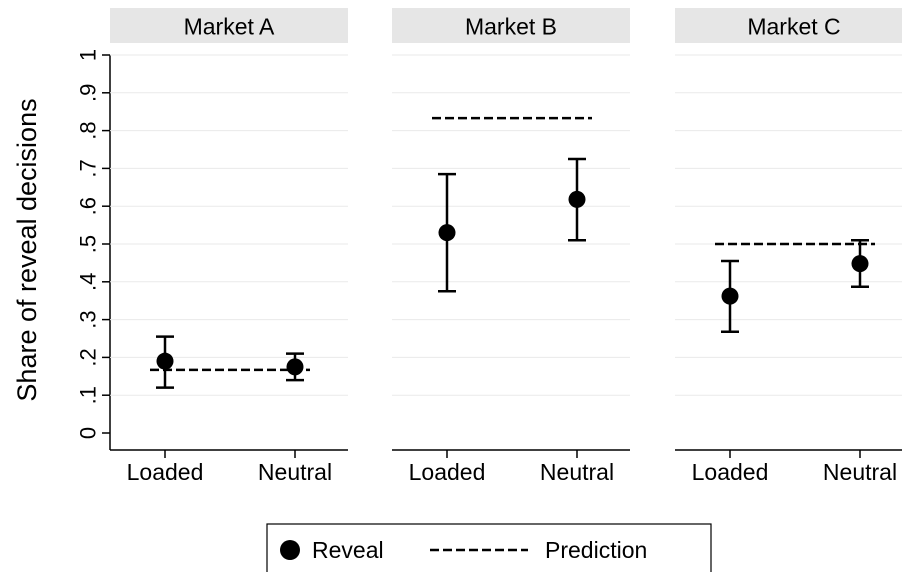 The width and height of the screenshot is (902, 572). Describe the element at coordinates (27, 249) in the screenshot. I see `y-axis-label: Share of reveal decisions` at that location.